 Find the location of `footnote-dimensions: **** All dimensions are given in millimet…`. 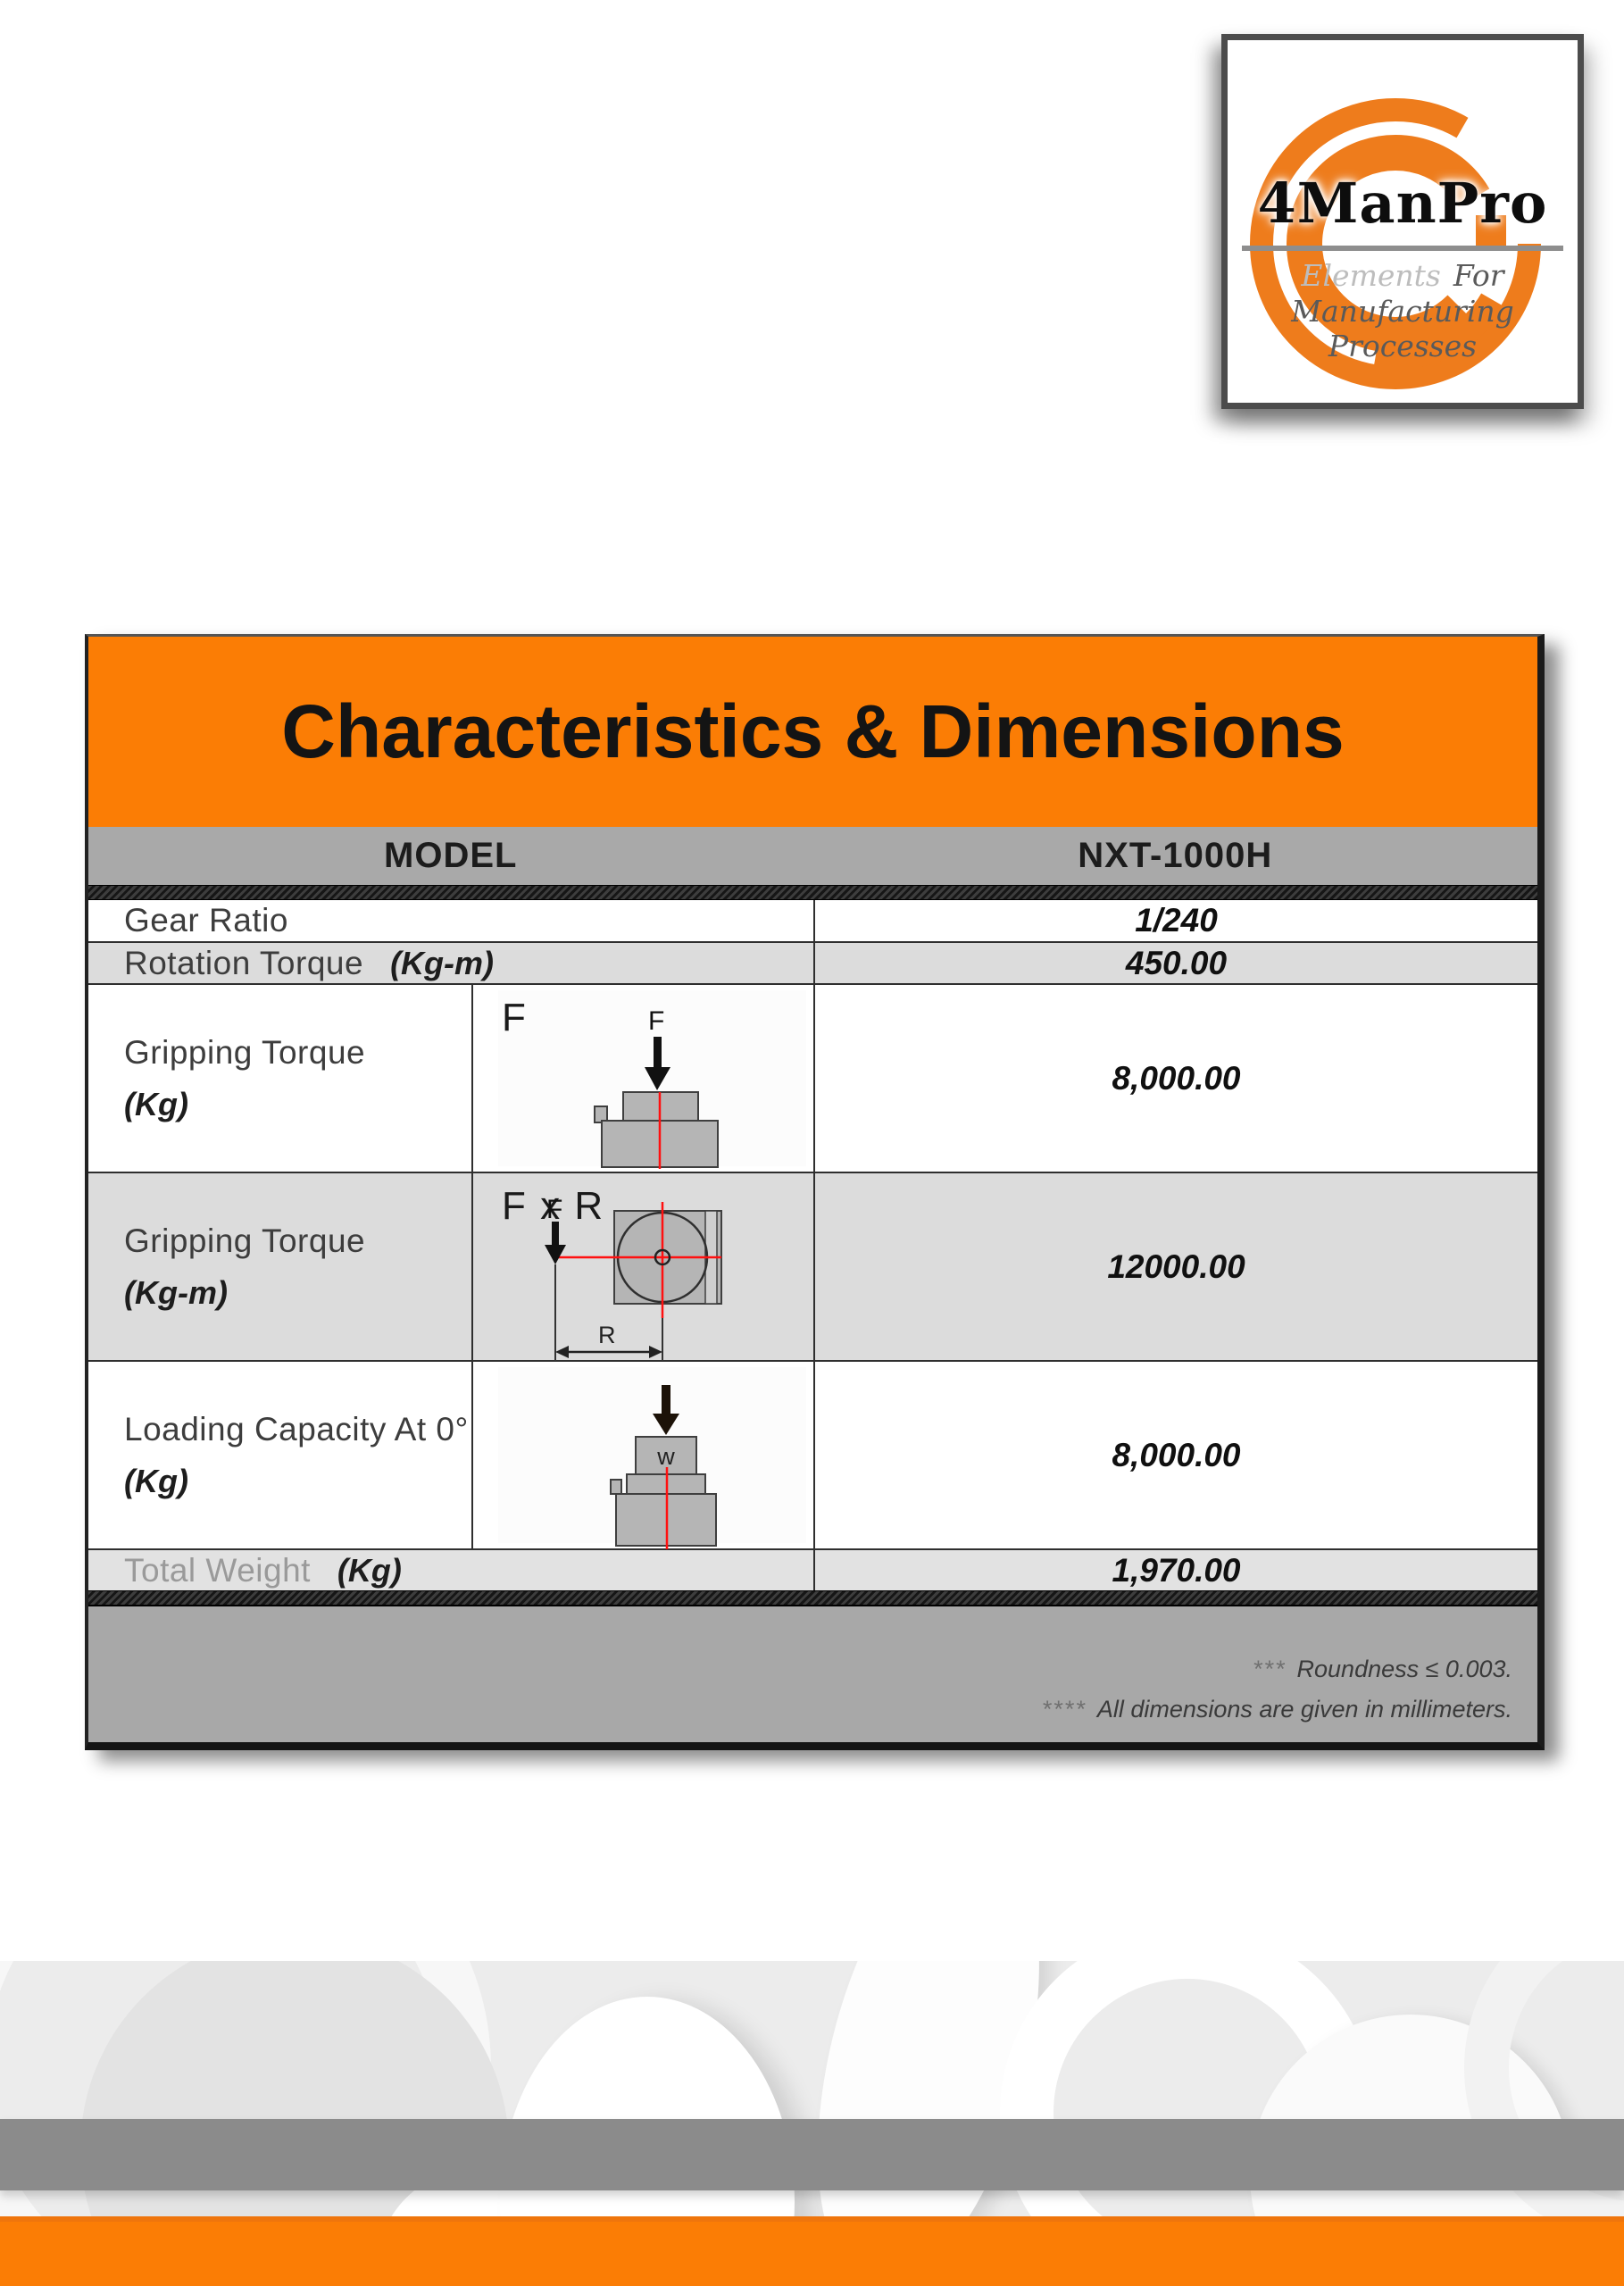

footnote-dimensions: **** All dimensions are given in millimet… is located at coordinates (1276, 1709).